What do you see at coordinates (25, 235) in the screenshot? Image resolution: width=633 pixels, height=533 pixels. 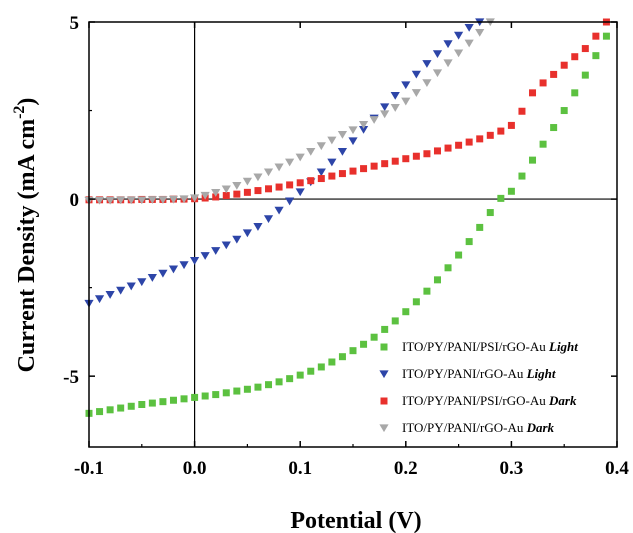 I see `y-axis-title: Current Density (mA cm-2)` at bounding box center [25, 235].